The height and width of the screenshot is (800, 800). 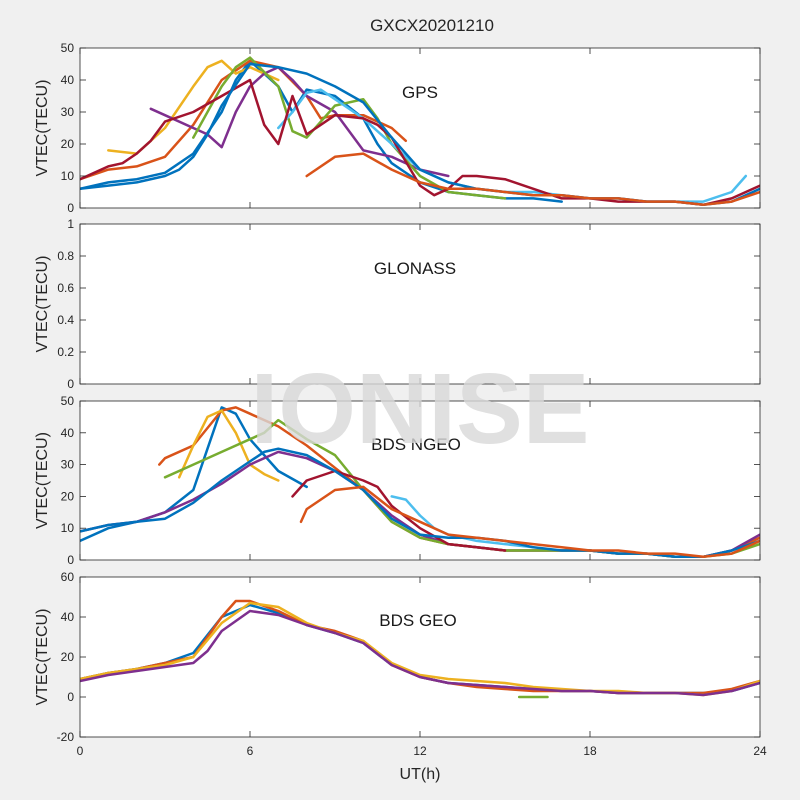 I want to click on y-tick-label: -20, so click(x=66, y=737).